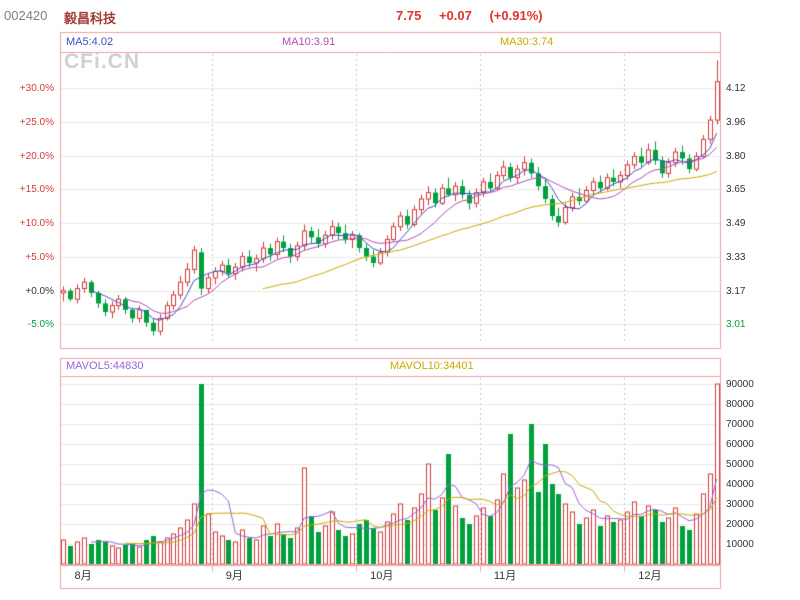  What do you see at coordinates (736, 189) in the screenshot?
I see `main-right-tick: 3.65` at bounding box center [736, 189].